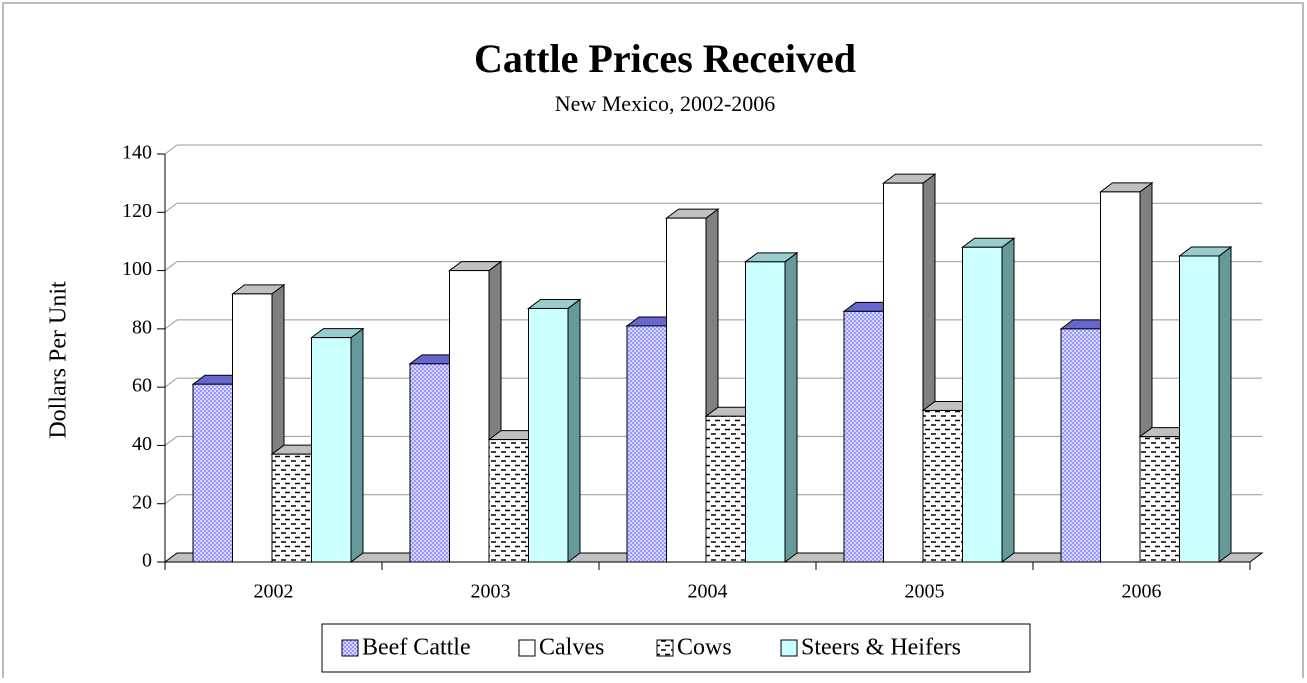 The height and width of the screenshot is (683, 1307). I want to click on y-tick-label: 120, so click(137, 211).